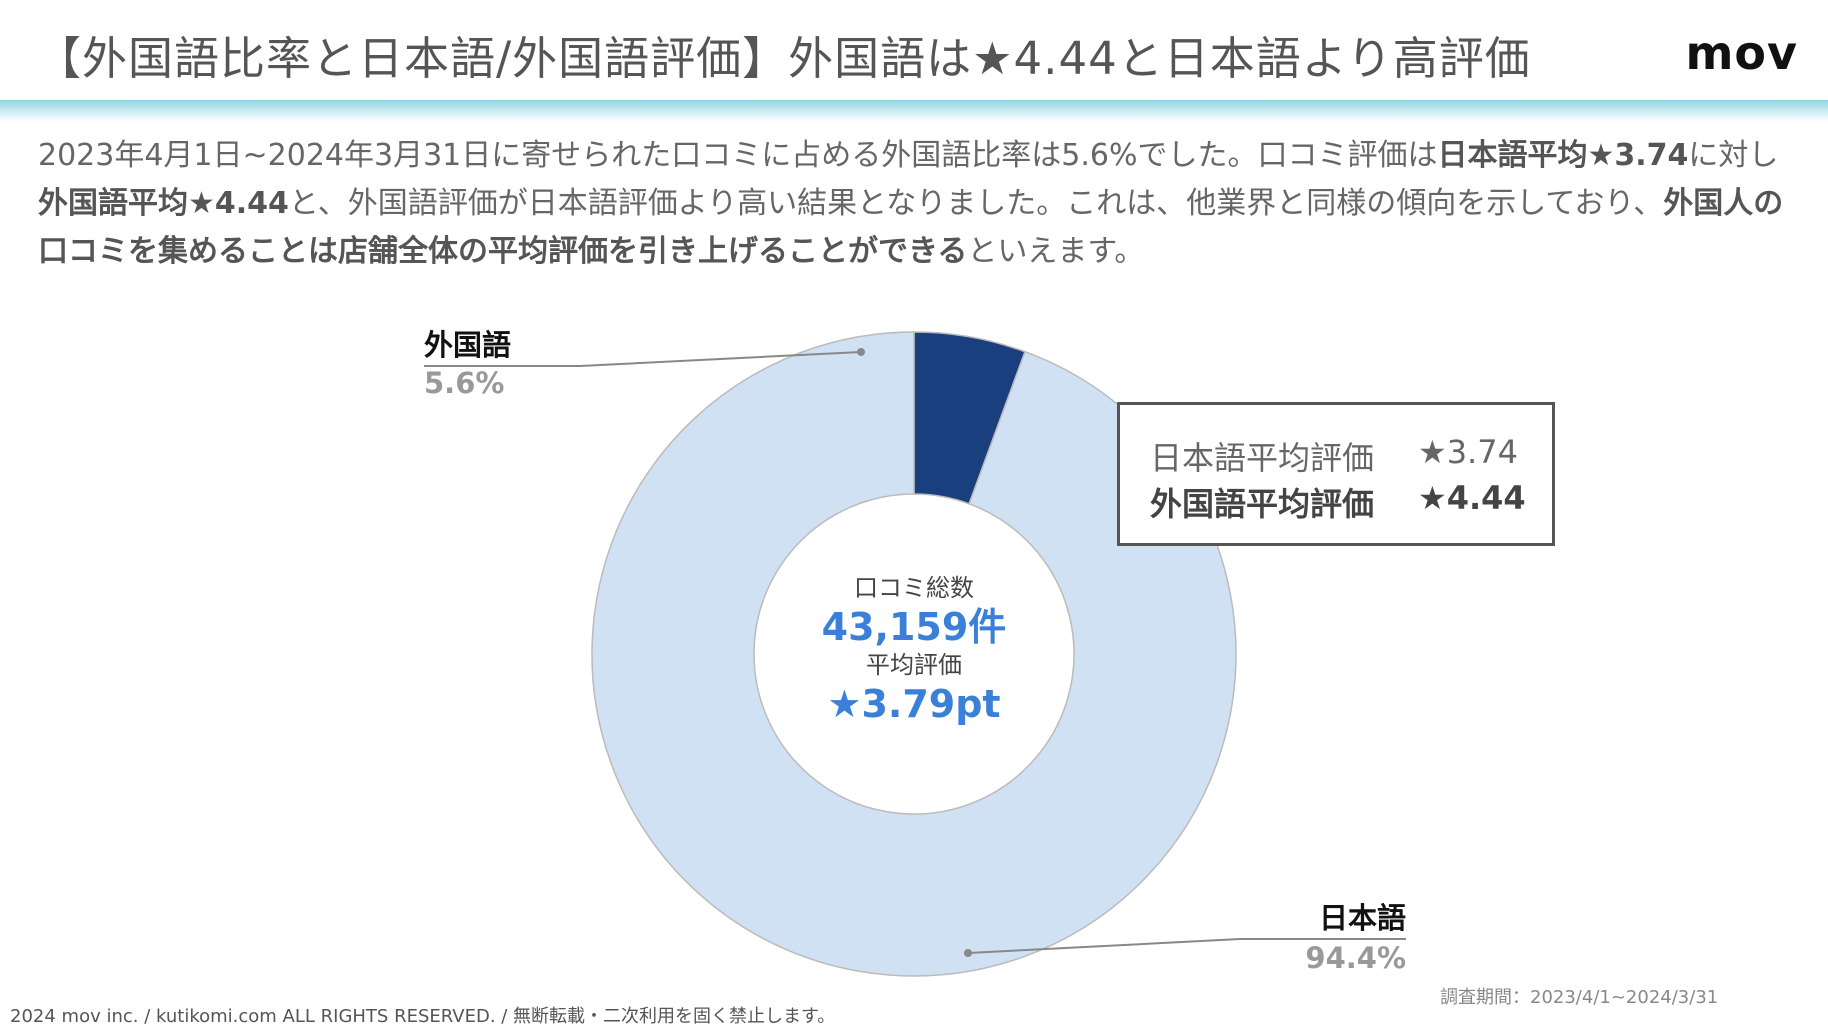 This screenshot has height=1034, width=1828. I want to click on summary-bold-japanese-average: 日本語平均★3.74, so click(1563, 155).